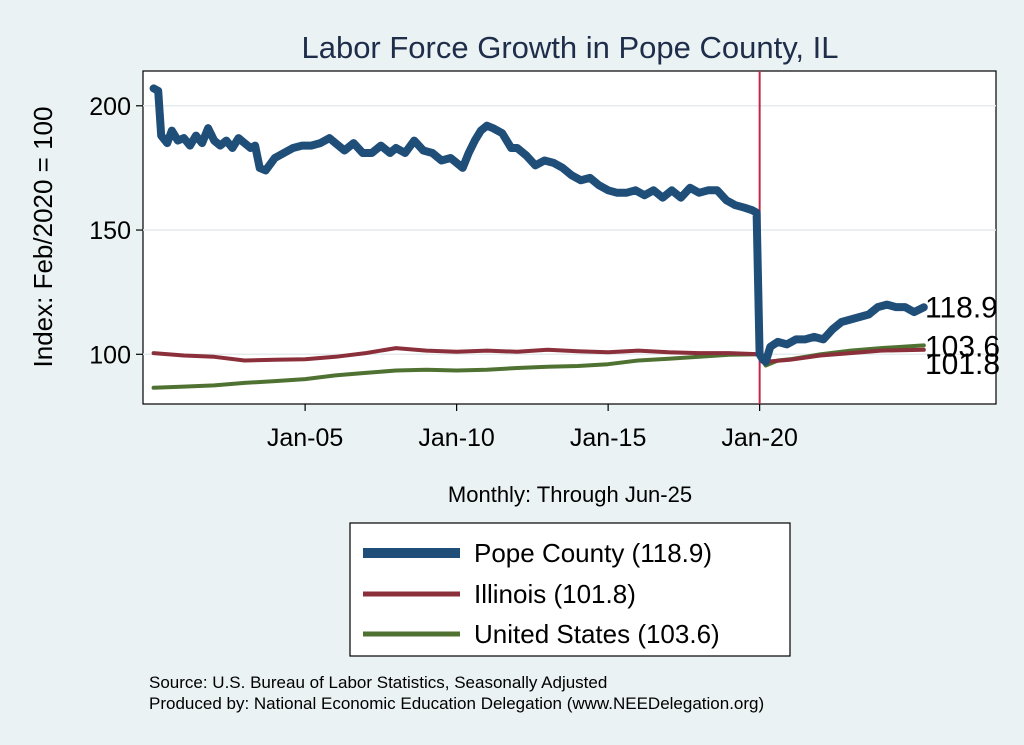 Image resolution: width=1024 pixels, height=745 pixels. Describe the element at coordinates (532, 428) in the screenshot. I see `x-axis-ticks: Jan-05 Jan-10 Jan-15 Jan-20` at that location.